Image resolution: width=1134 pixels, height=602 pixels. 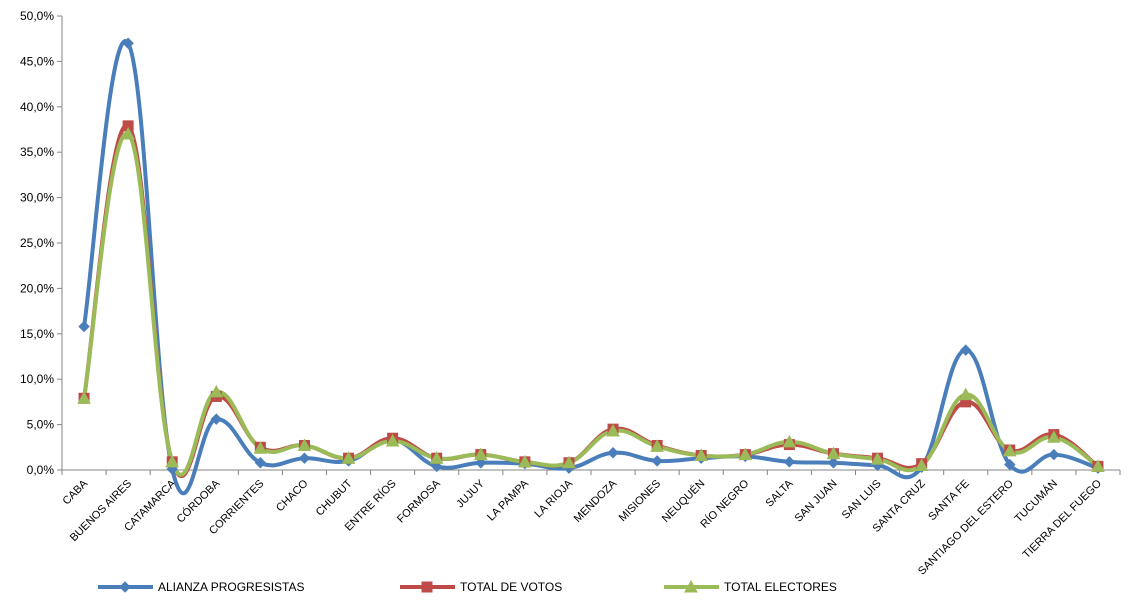 What do you see at coordinates (1063, 519) in the screenshot?
I see `x-tick-label: TIERRA DEL FUEGO` at bounding box center [1063, 519].